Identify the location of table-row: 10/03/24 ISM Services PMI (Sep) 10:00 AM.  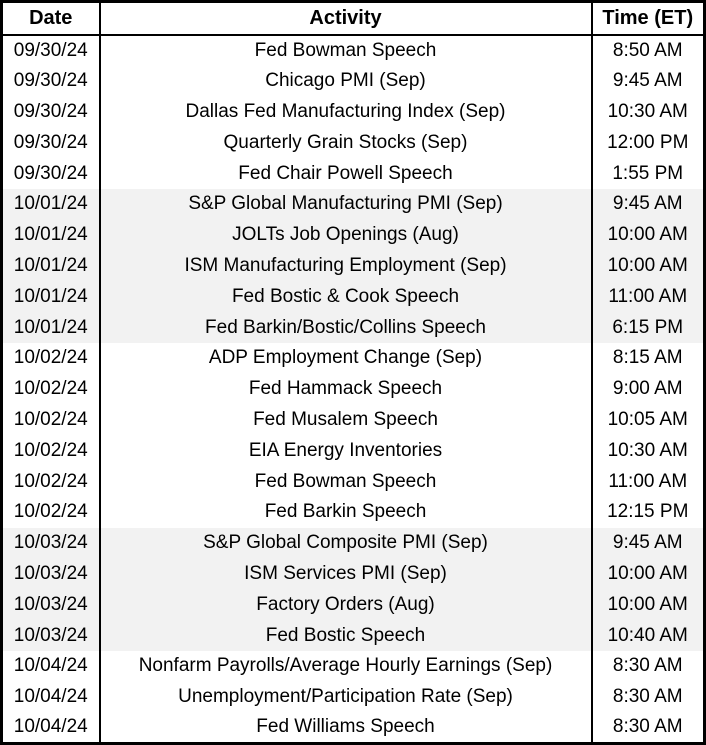
(353, 574).